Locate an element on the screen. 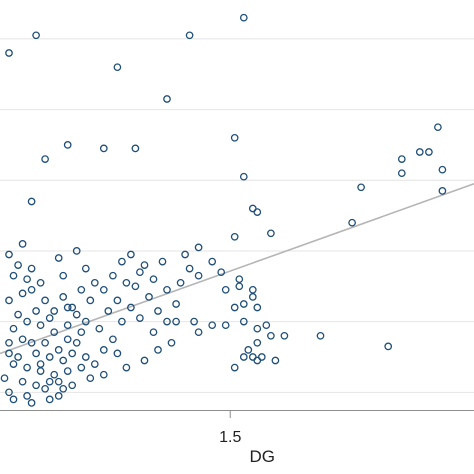 This screenshot has height=474, width=474. x-axis-title: DG is located at coordinates (262, 456).